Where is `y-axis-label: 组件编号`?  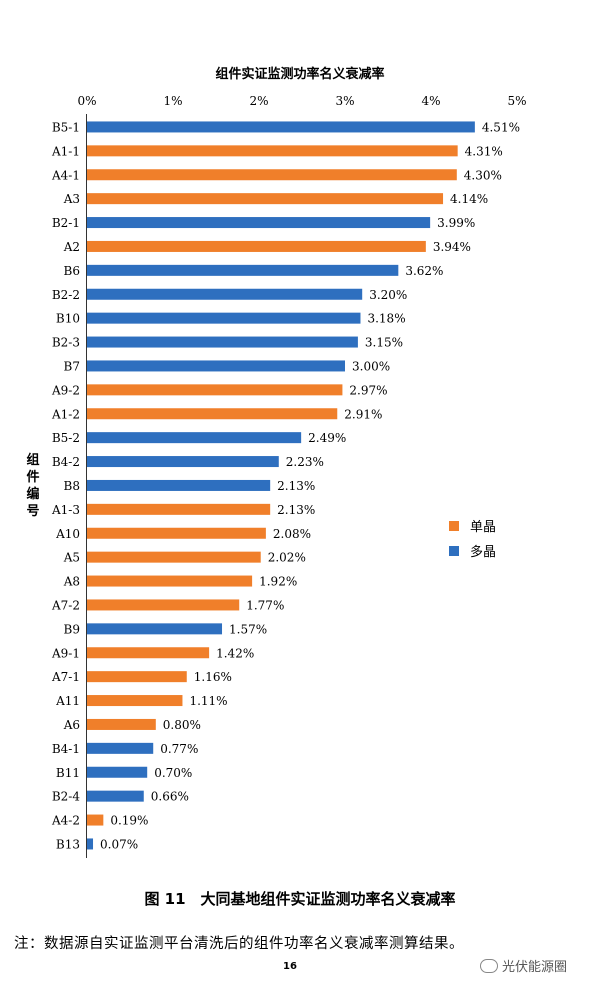 y-axis-label: 组件编号 is located at coordinates (32, 485).